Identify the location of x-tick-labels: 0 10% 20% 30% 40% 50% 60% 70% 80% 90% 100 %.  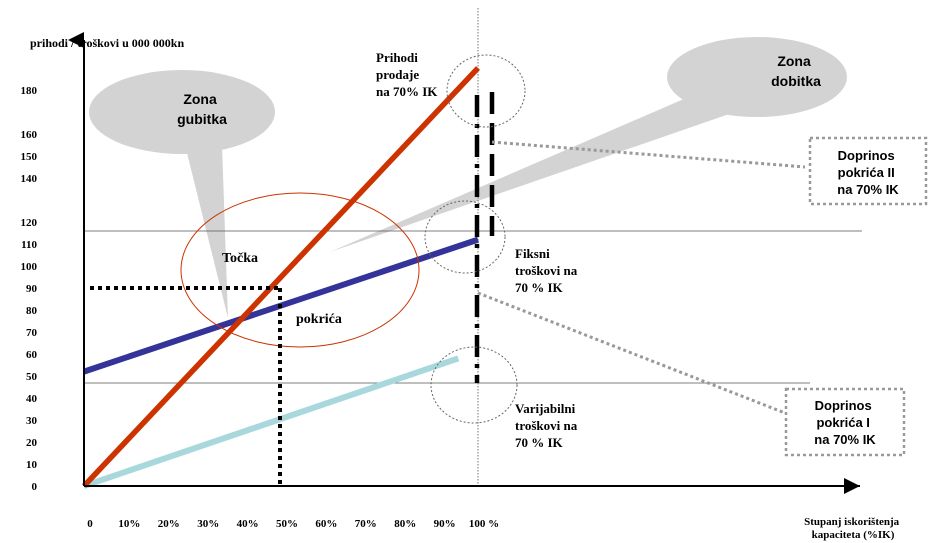
(293, 524).